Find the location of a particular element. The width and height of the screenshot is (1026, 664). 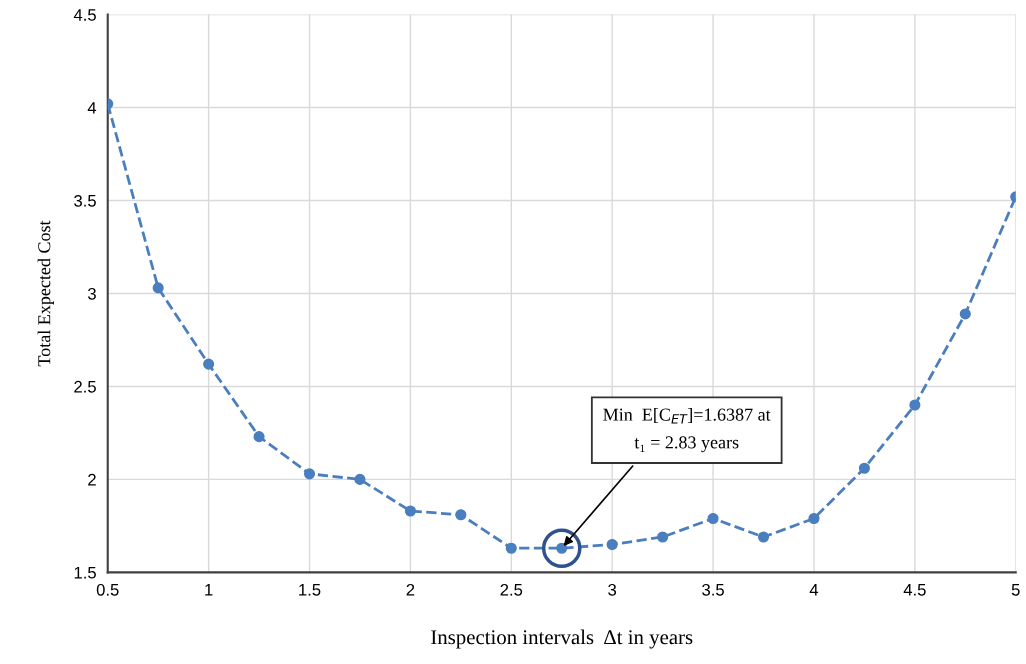

x-axis-title: Inspection intervals Δt in years is located at coordinates (562, 639).